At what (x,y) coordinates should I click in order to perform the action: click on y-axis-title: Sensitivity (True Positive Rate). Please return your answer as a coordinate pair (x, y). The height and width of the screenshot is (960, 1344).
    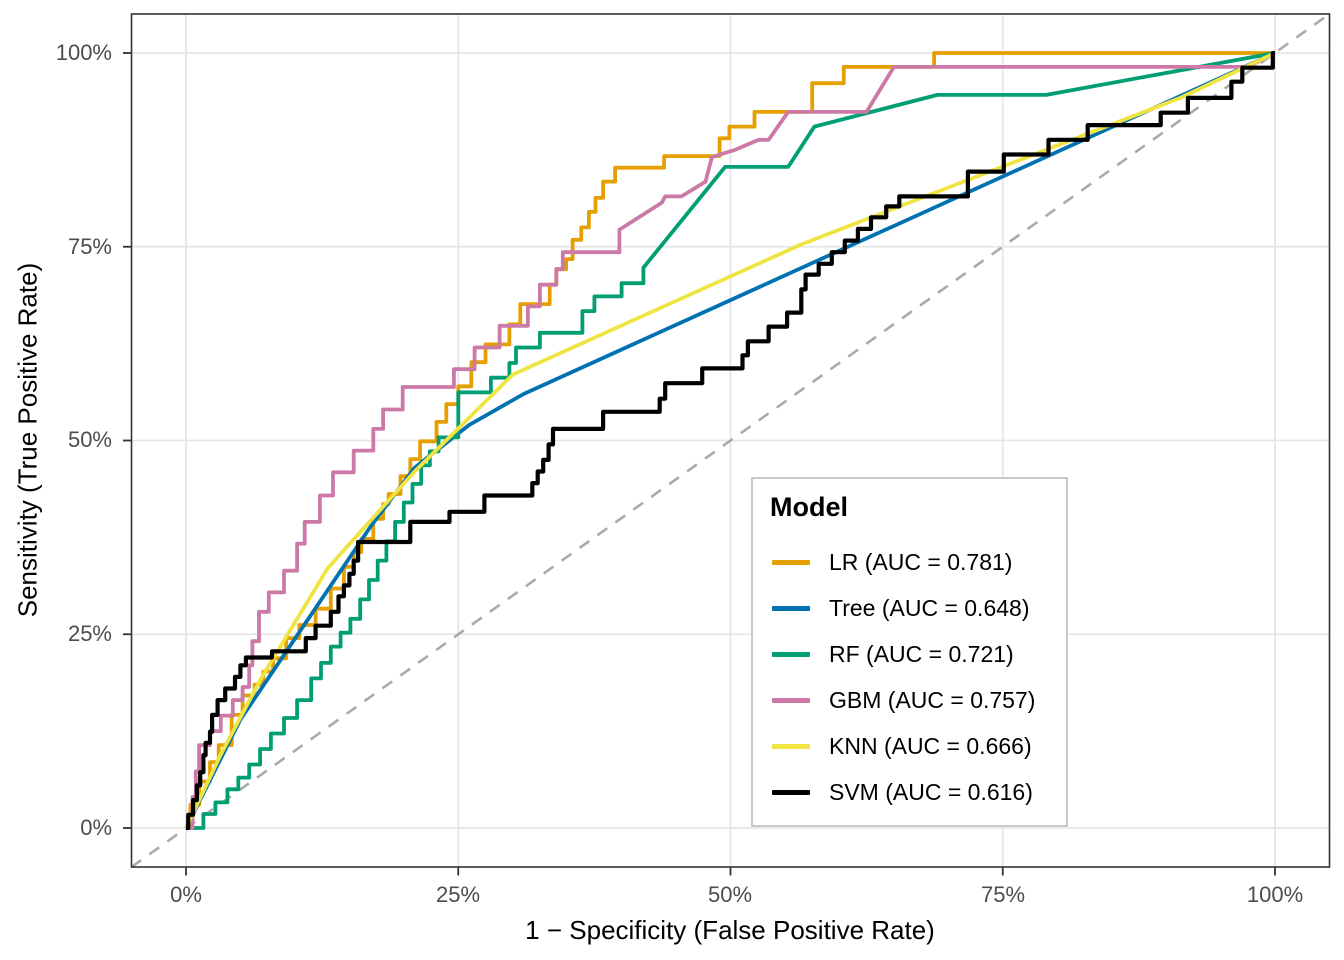
    Looking at the image, I should click on (27, 440).